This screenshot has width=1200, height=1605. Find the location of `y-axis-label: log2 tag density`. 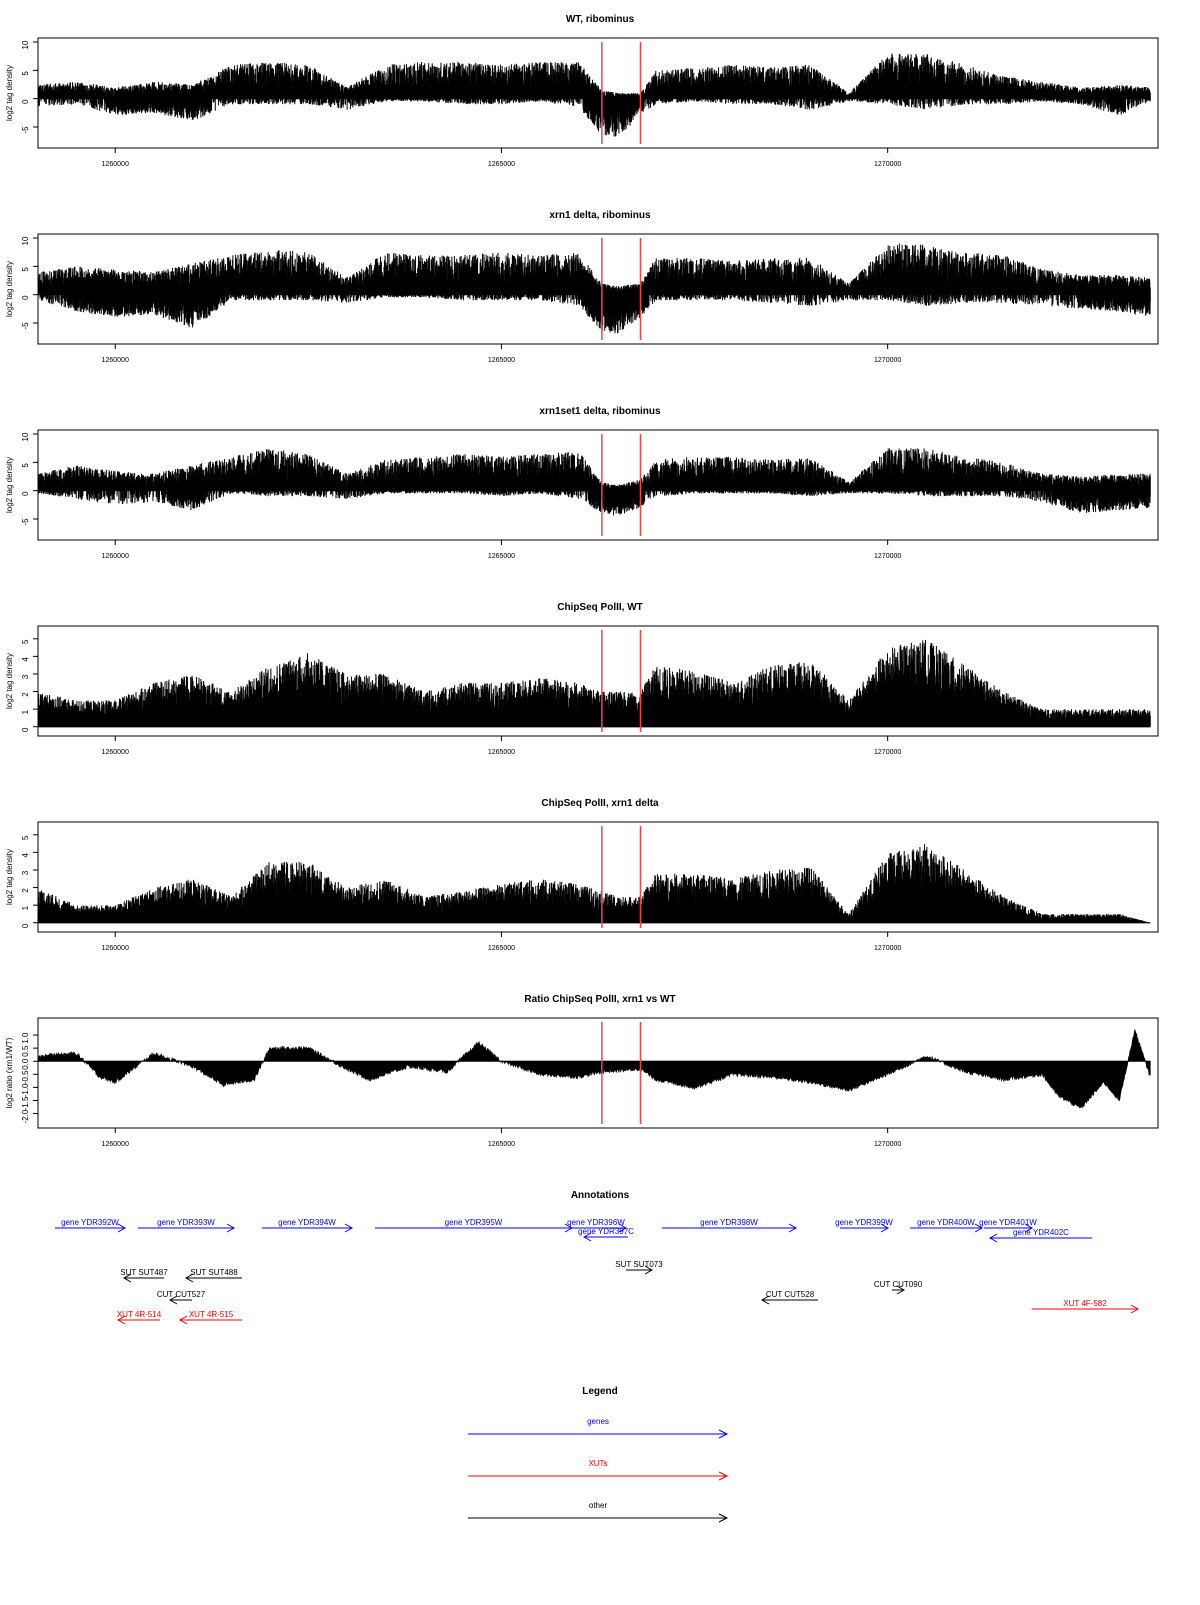

y-axis-label: log2 tag density is located at coordinates (9, 93).